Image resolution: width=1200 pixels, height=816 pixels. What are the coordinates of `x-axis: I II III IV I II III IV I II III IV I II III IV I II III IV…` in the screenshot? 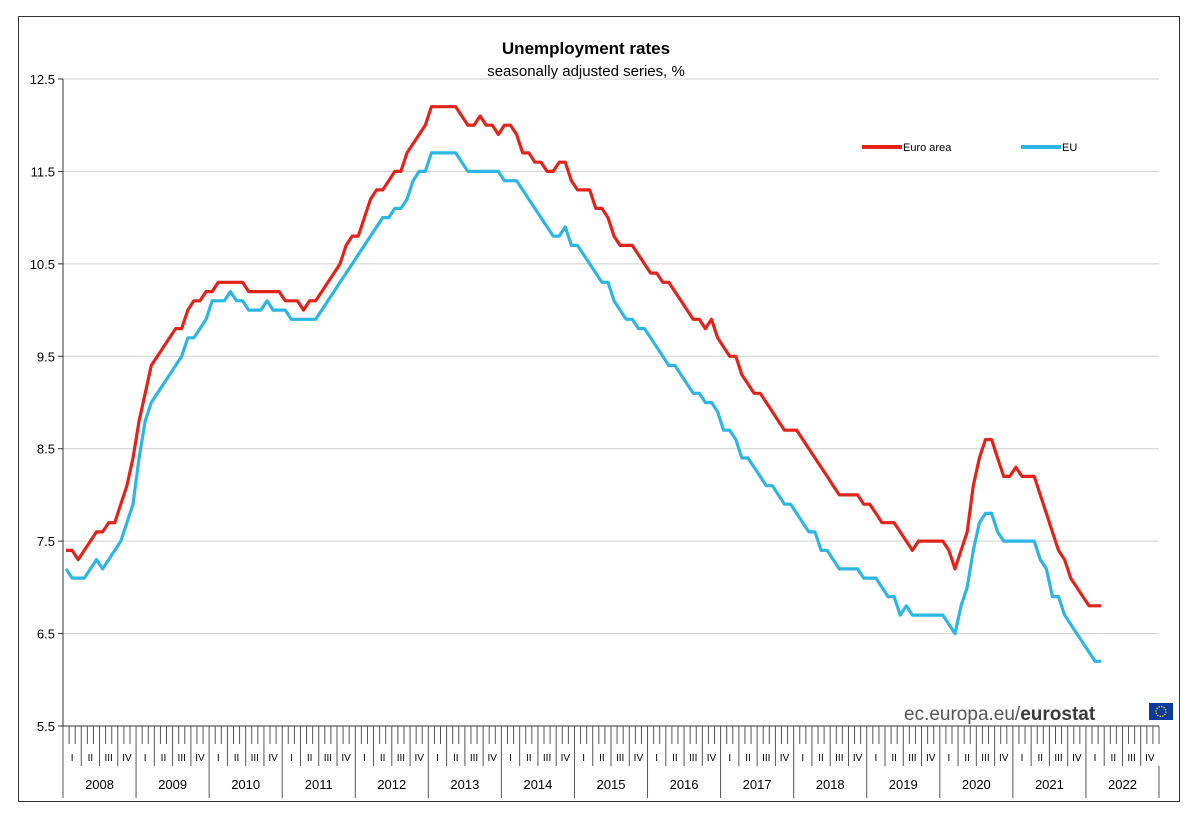 It's located at (611, 761).